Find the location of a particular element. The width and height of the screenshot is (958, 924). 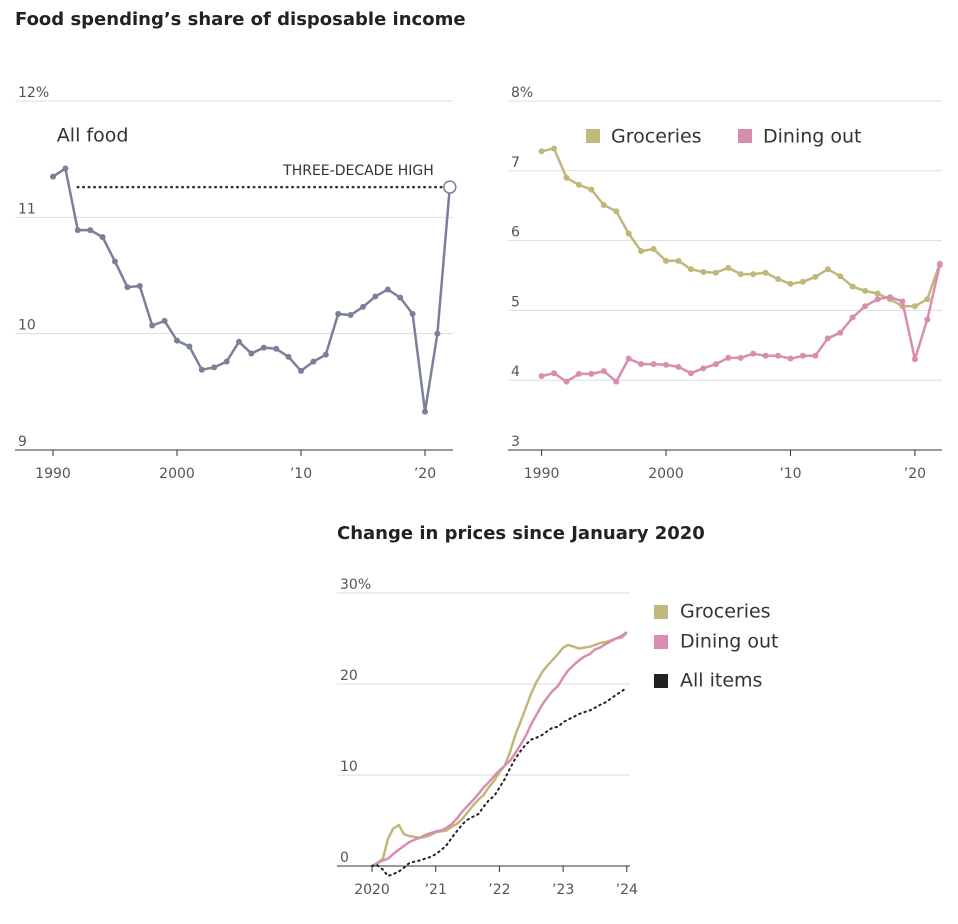

x-tick-label: ’21 is located at coordinates (436, 890).